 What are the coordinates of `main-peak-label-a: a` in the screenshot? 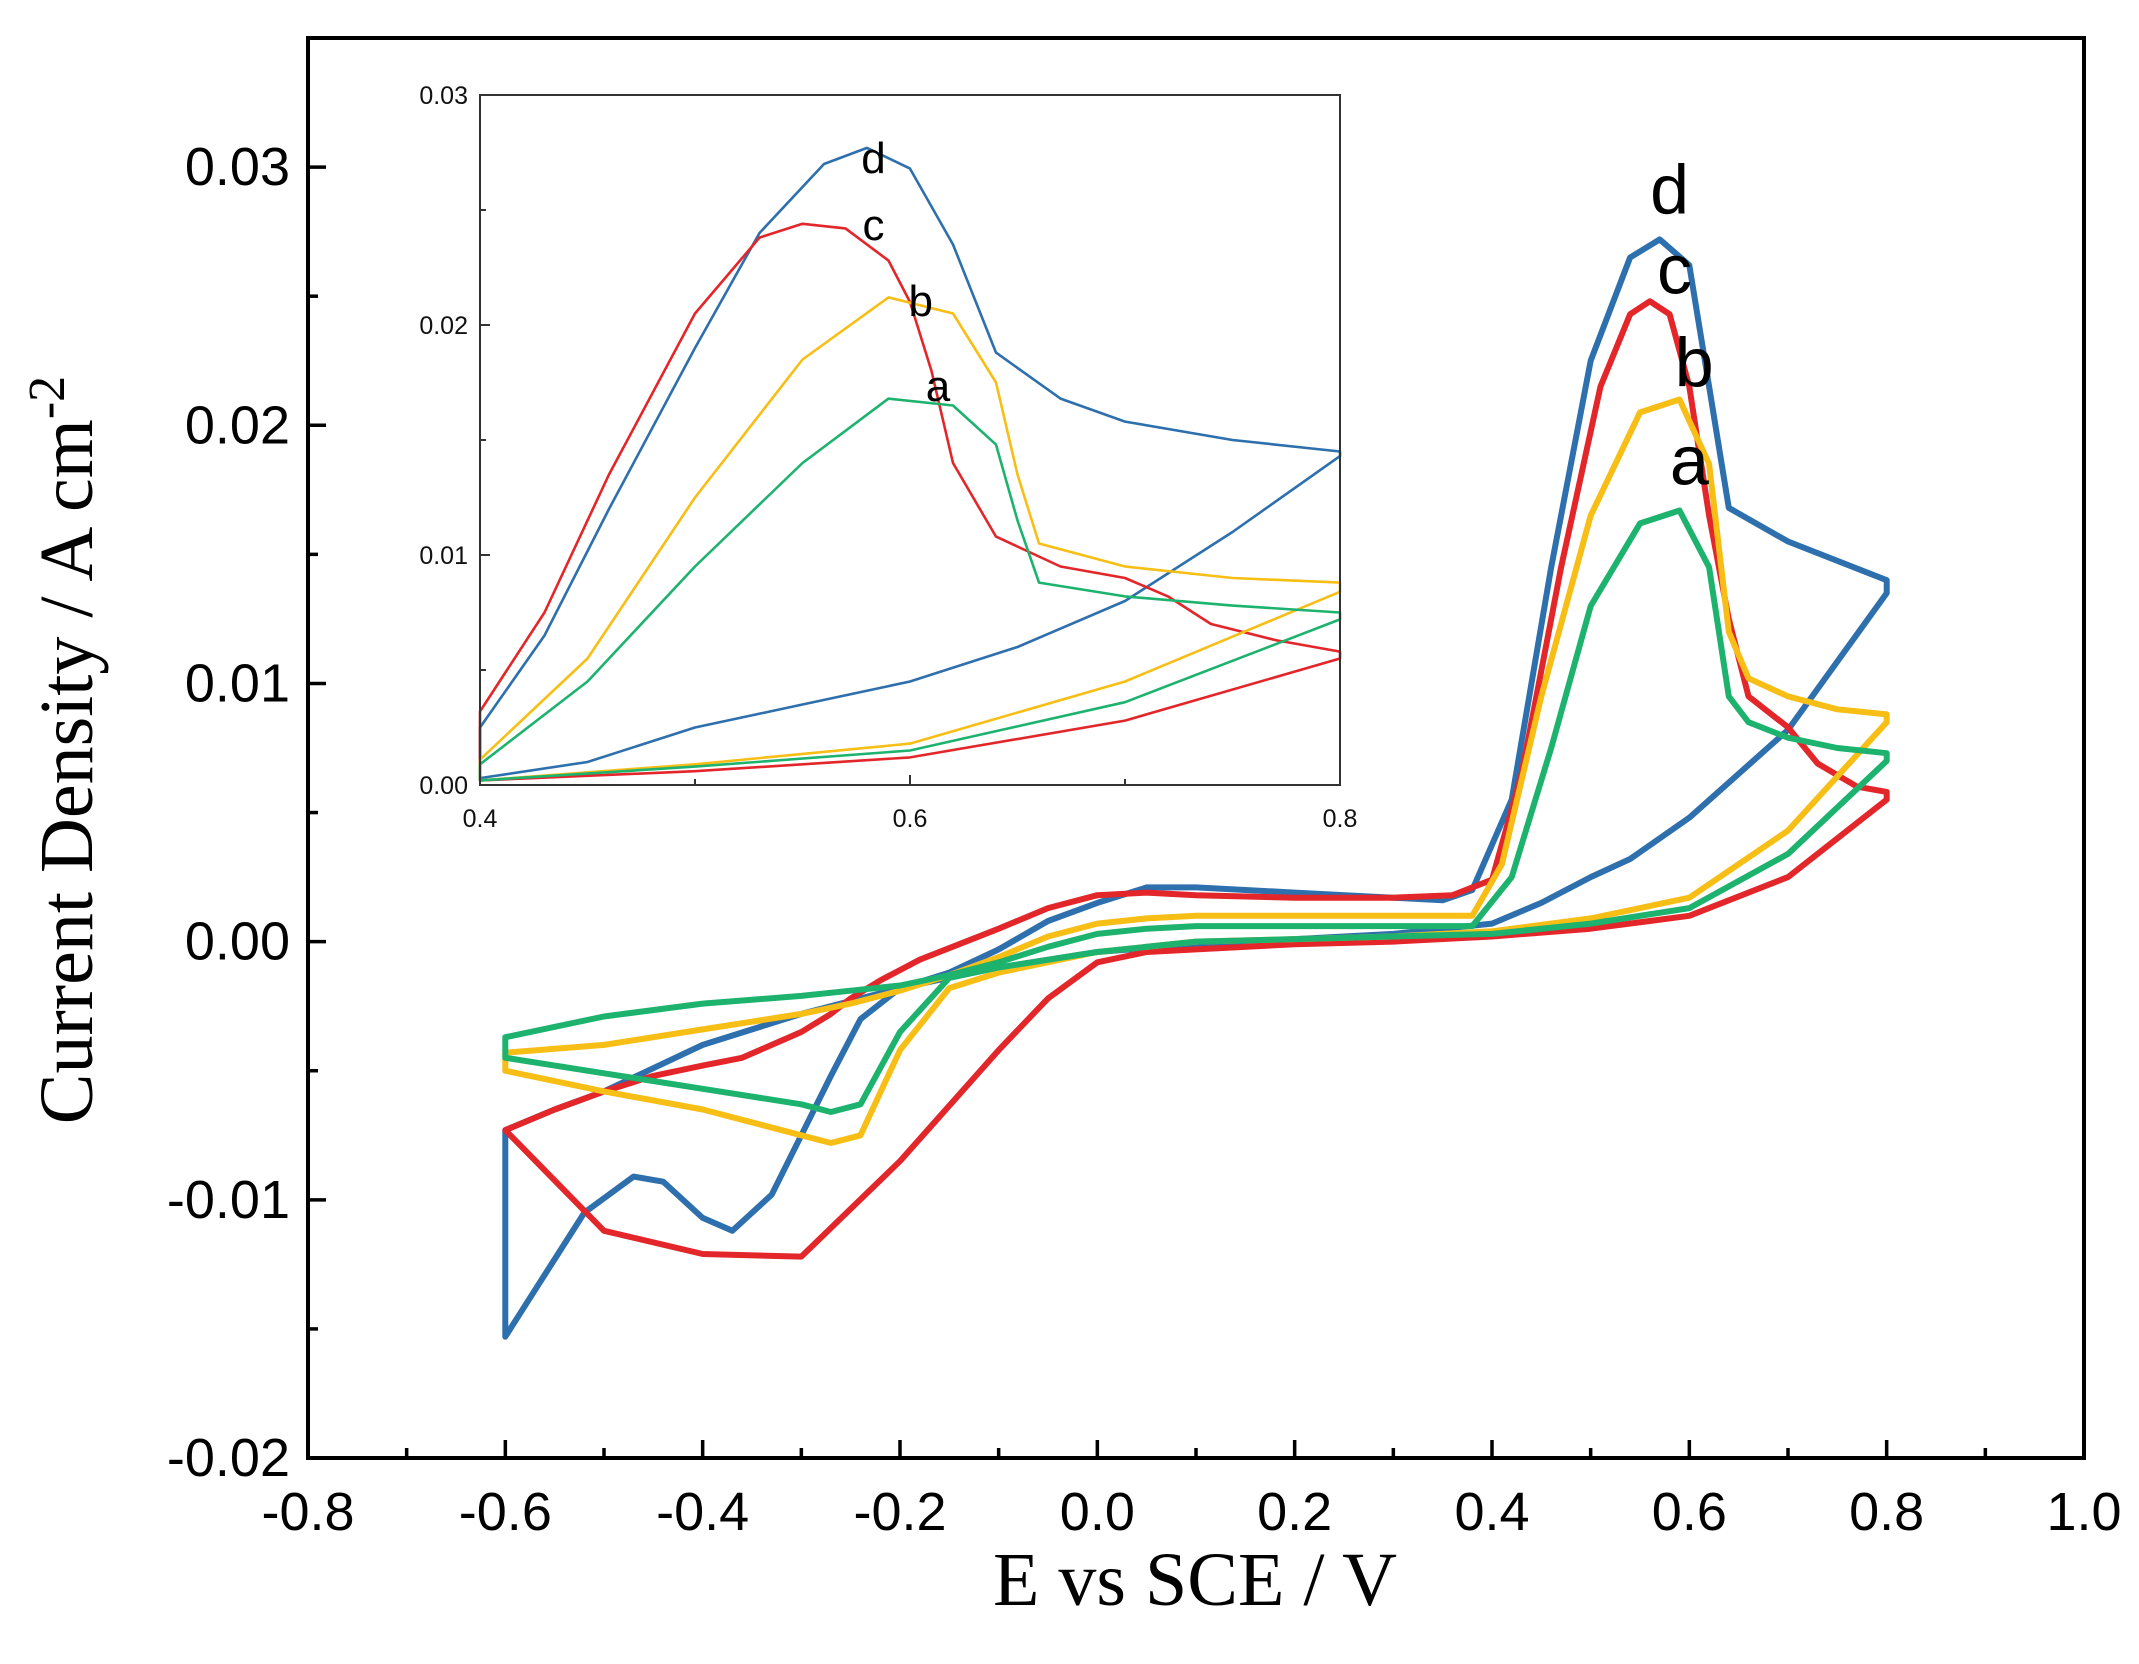 It's located at (1689, 461).